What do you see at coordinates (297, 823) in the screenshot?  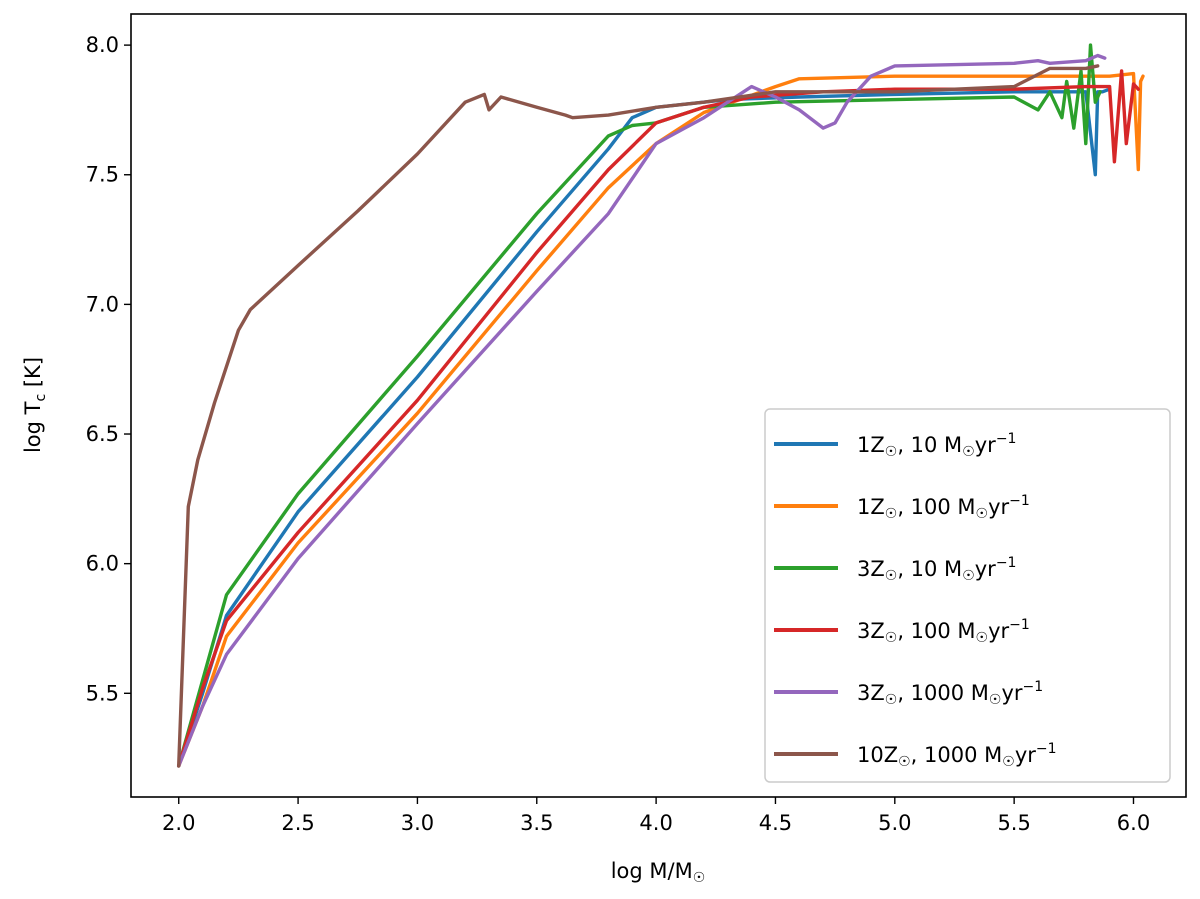 I see `x-tick-label: 2.5` at bounding box center [297, 823].